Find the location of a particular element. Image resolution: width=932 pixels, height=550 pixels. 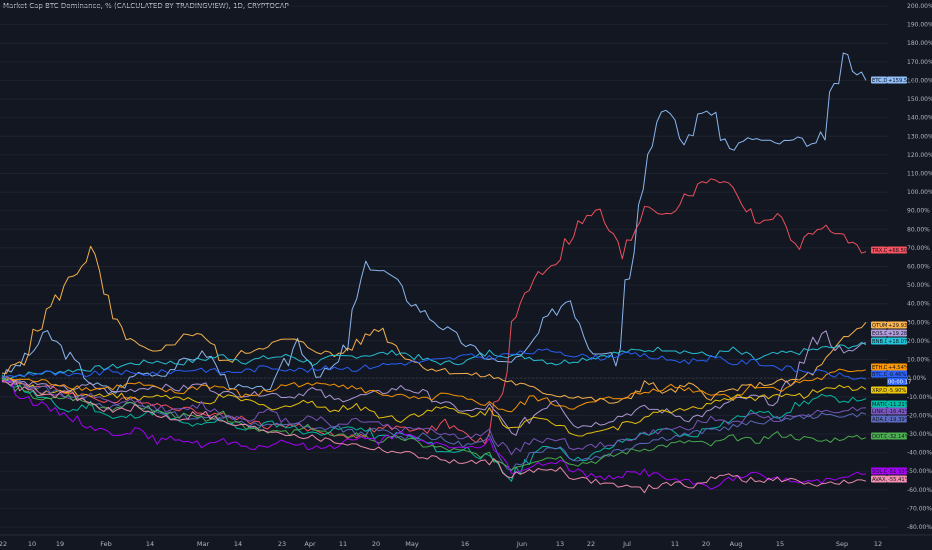

x-tick-label: 23 is located at coordinates (282, 544).